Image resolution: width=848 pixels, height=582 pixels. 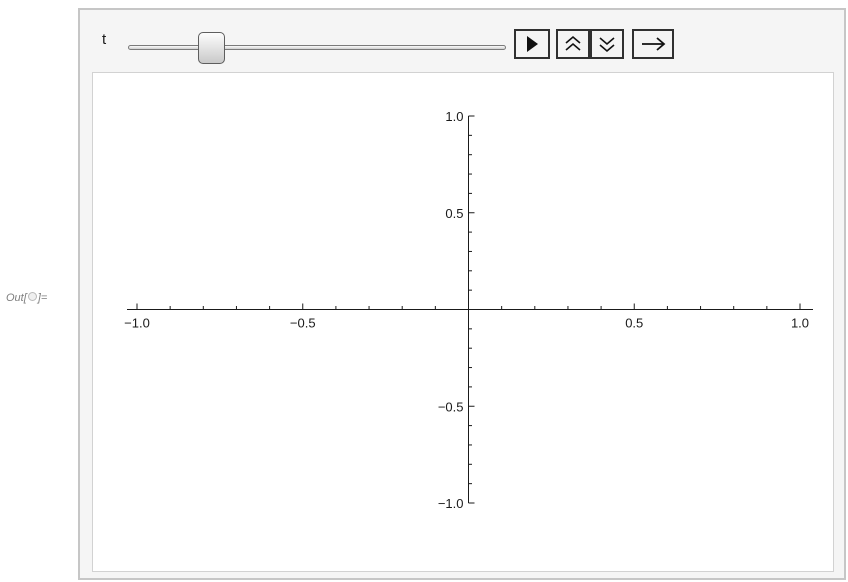 I want to click on output-cell-label: Out[ ]=, so click(x=26, y=298).